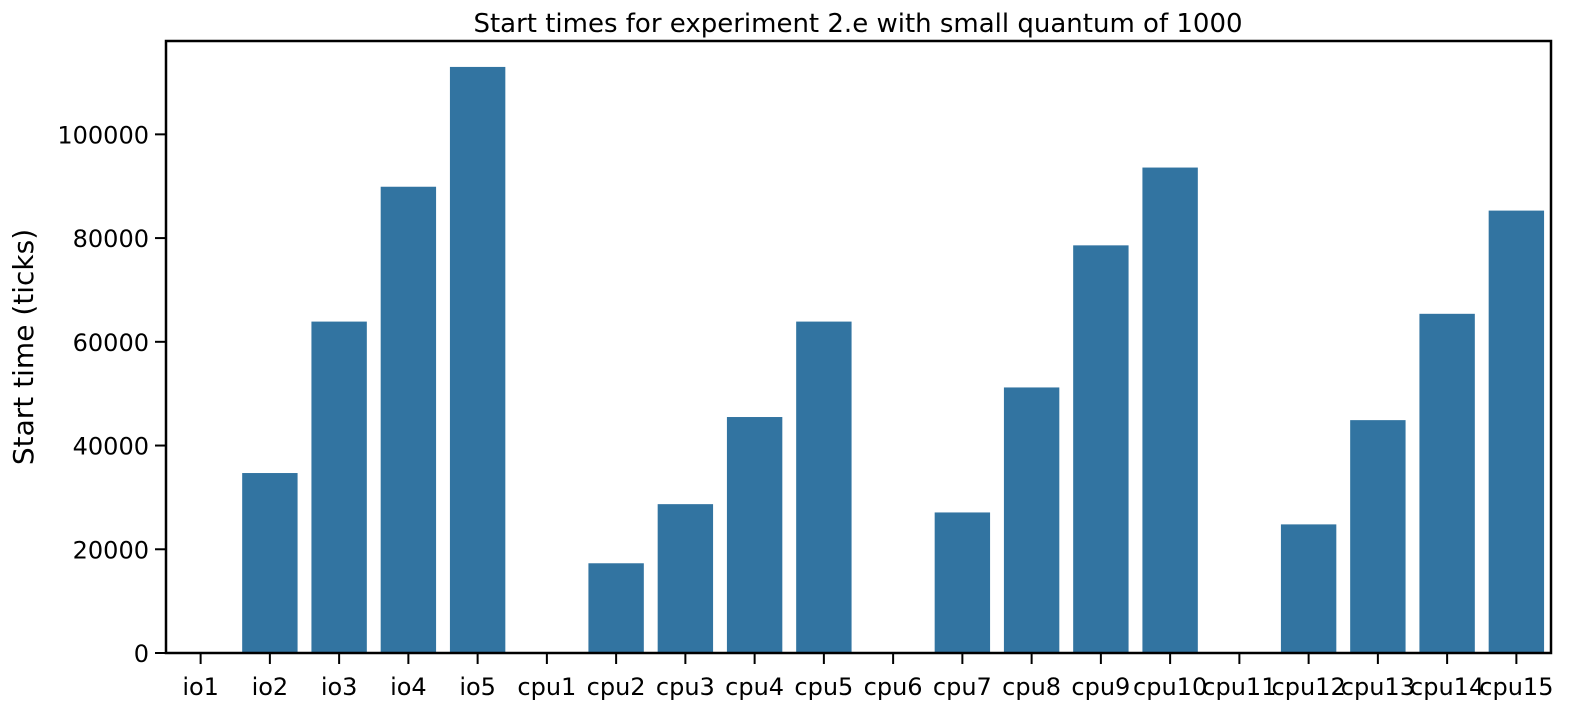  What do you see at coordinates (616, 608) in the screenshot?
I see `bar-cpu2` at bounding box center [616, 608].